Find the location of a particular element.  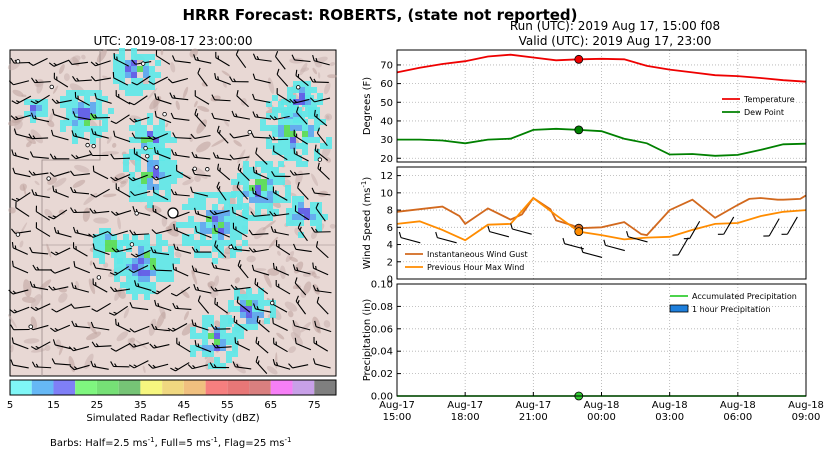

y-tick-label: 12 is located at coordinates (386, 176).